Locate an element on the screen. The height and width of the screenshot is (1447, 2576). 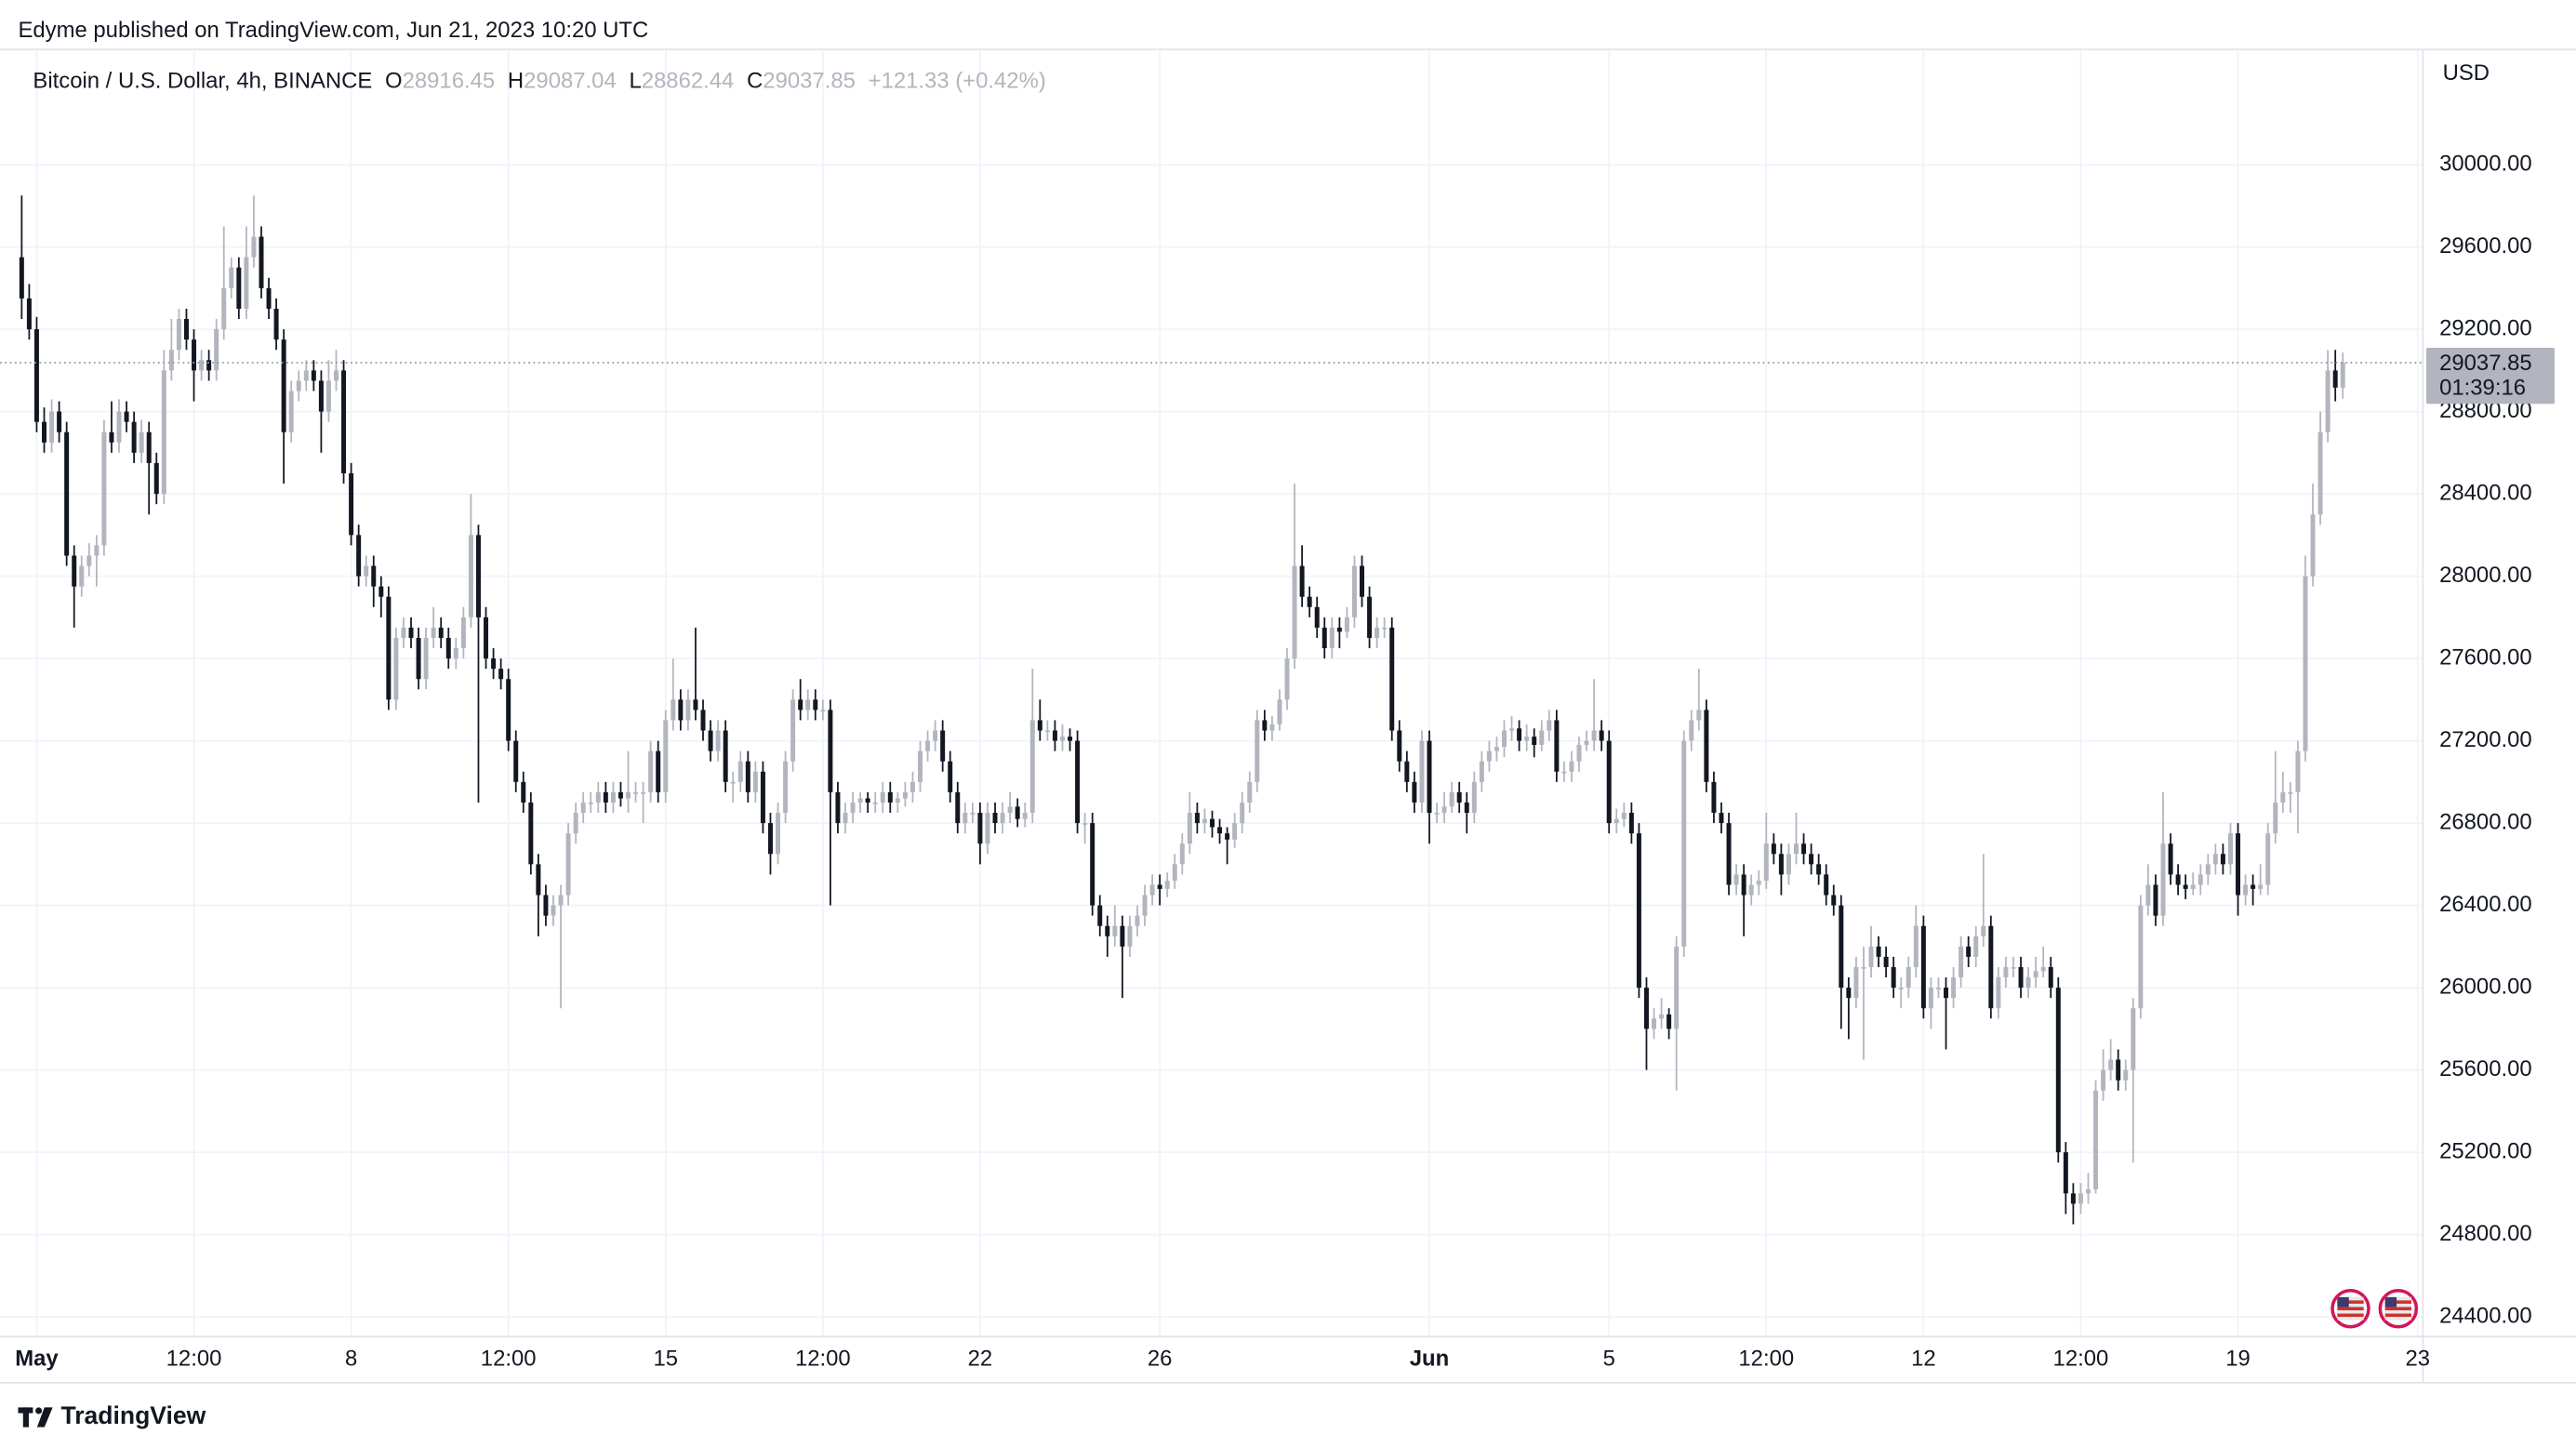
x-tick-label: 15 is located at coordinates (665, 1358).